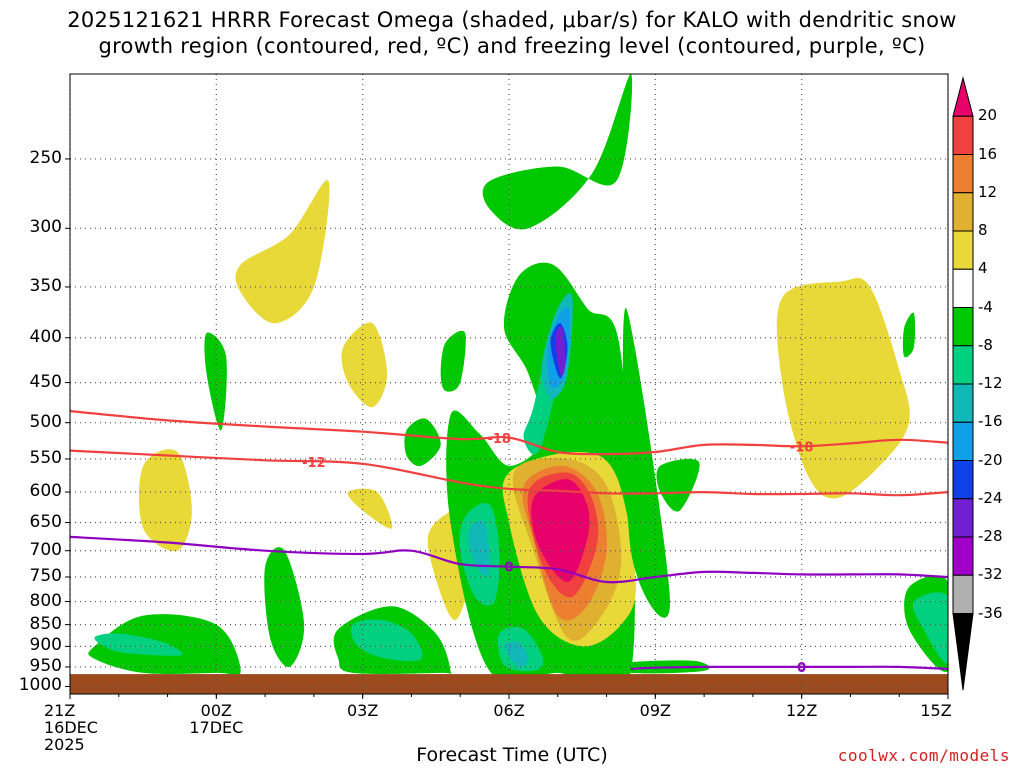 This screenshot has height=768, width=1024. Describe the element at coordinates (988, 115) in the screenshot. I see `colorbar-tick-label: 20` at that location.